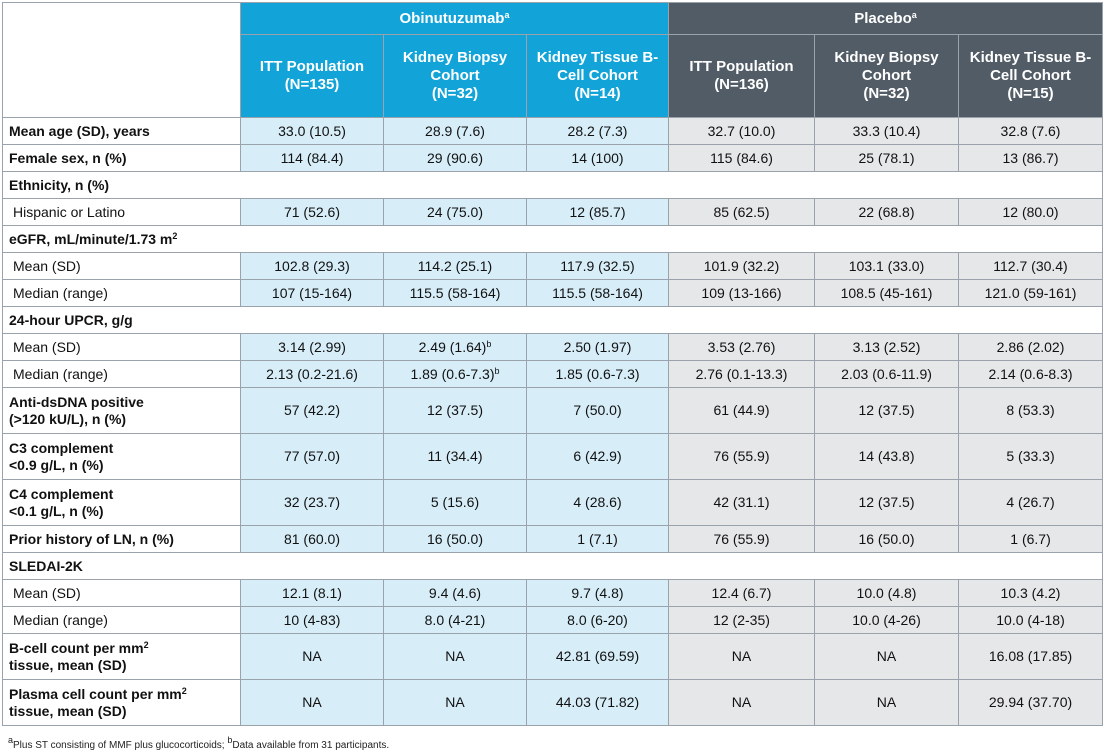  I want to click on value-cell: 32.8 (7.6), so click(1030, 131).